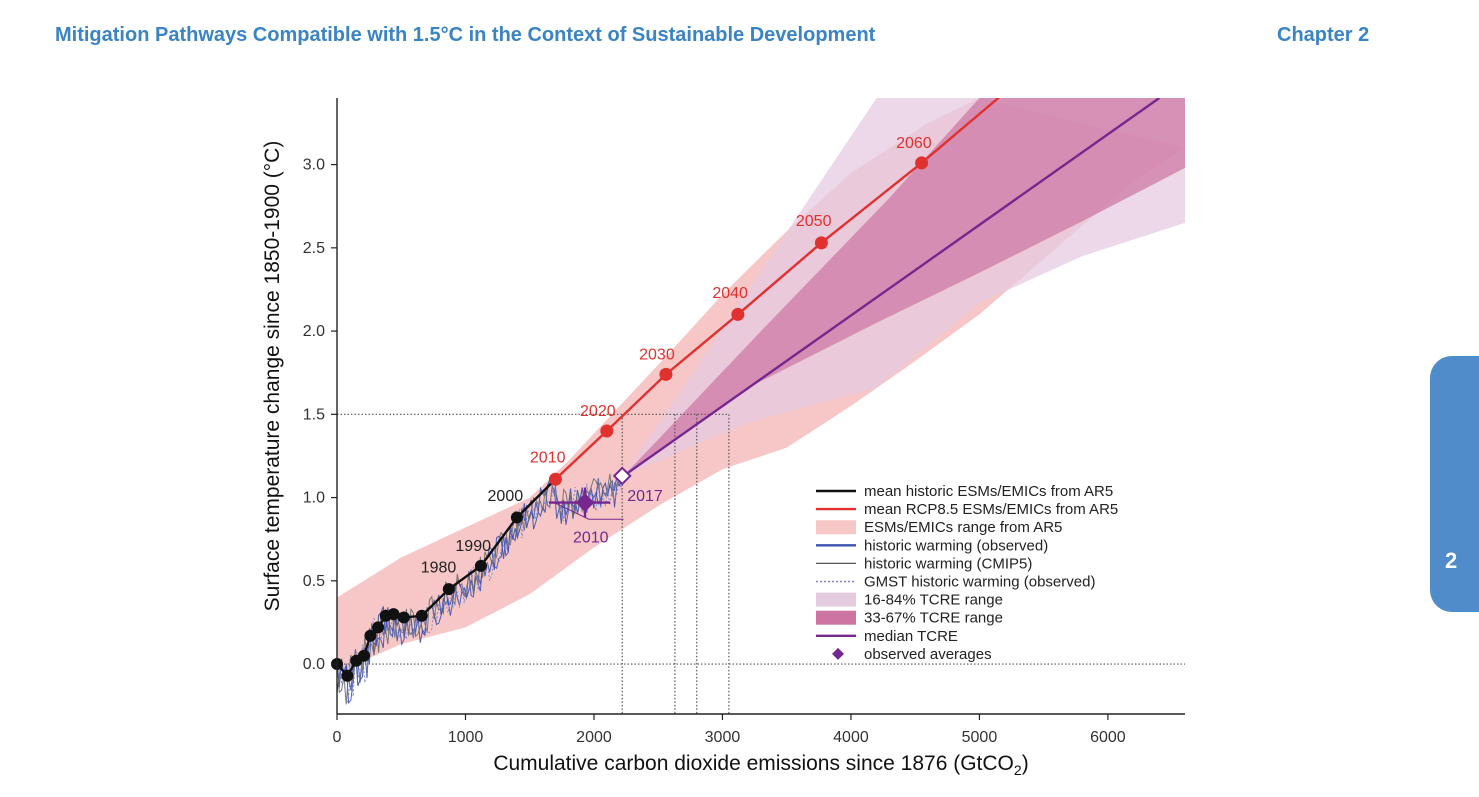  I want to click on y-tick-label-0: 0.0, so click(314, 664).